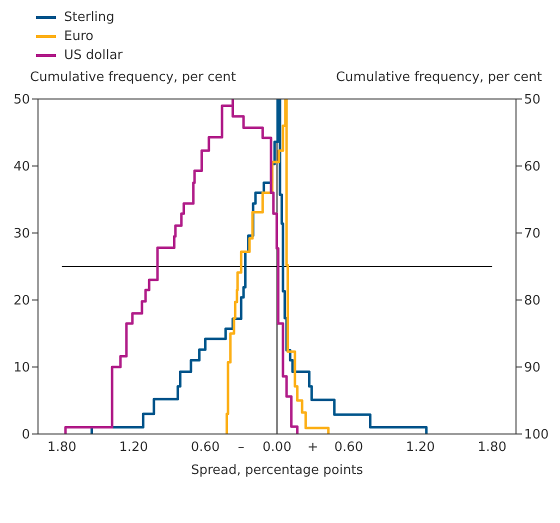  I want to click on x-axis-title: Spread, percentage points, so click(277, 470).